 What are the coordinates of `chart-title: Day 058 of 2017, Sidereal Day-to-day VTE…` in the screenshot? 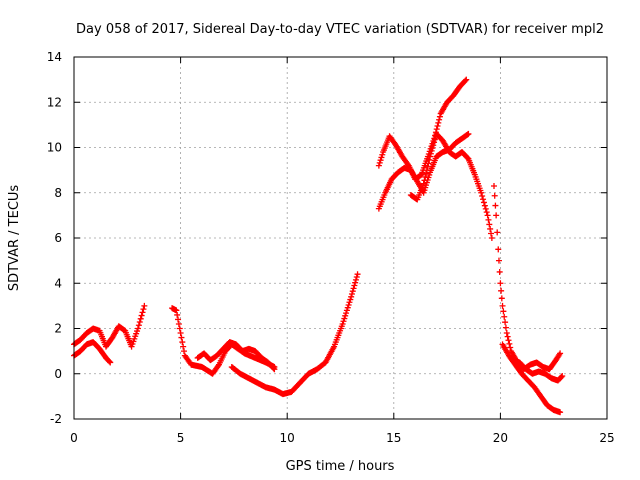 It's located at (340, 29).